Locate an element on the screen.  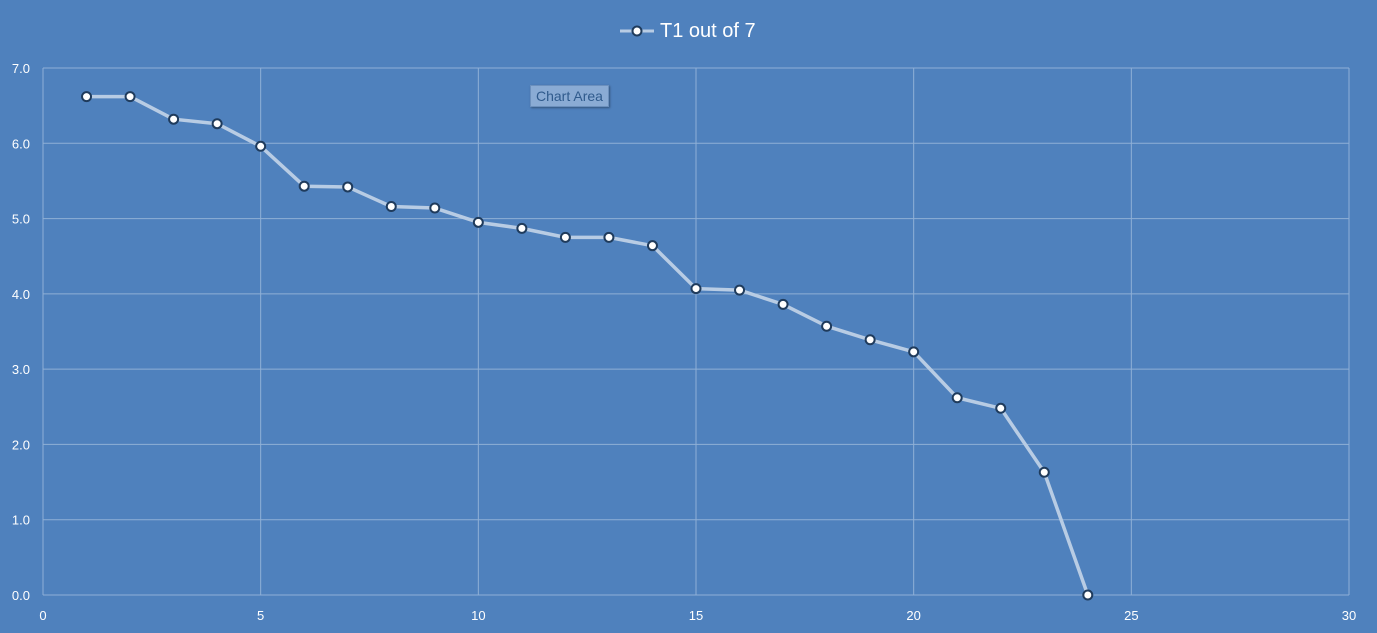
y-tick-label: 3.0 is located at coordinates (21, 369).